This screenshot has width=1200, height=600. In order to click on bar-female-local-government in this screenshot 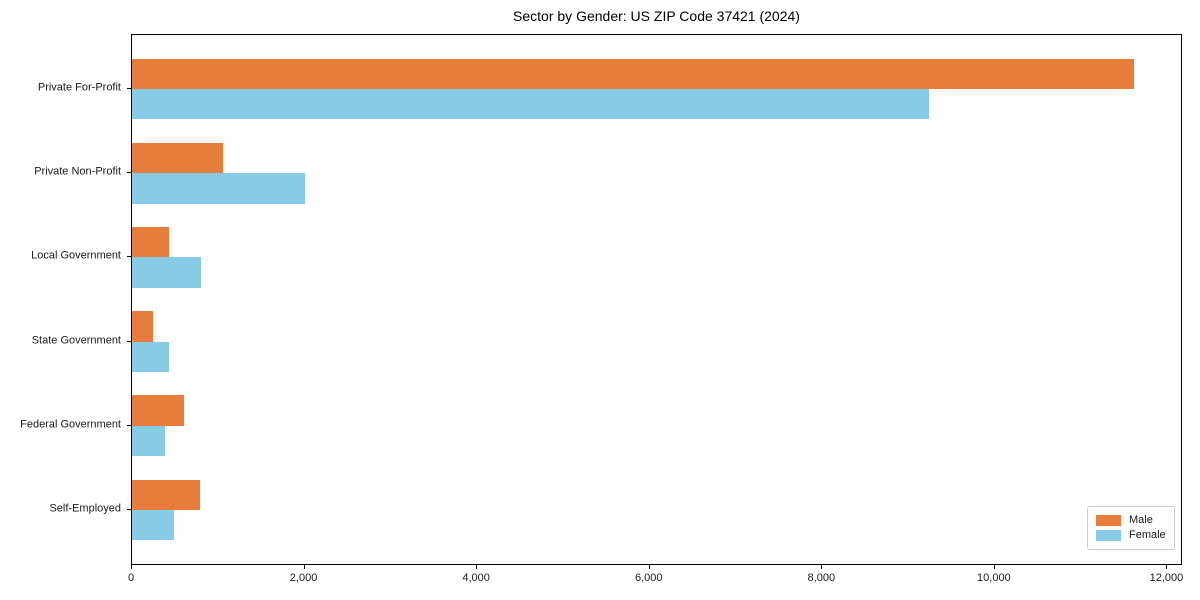, I will do `click(167, 272)`.